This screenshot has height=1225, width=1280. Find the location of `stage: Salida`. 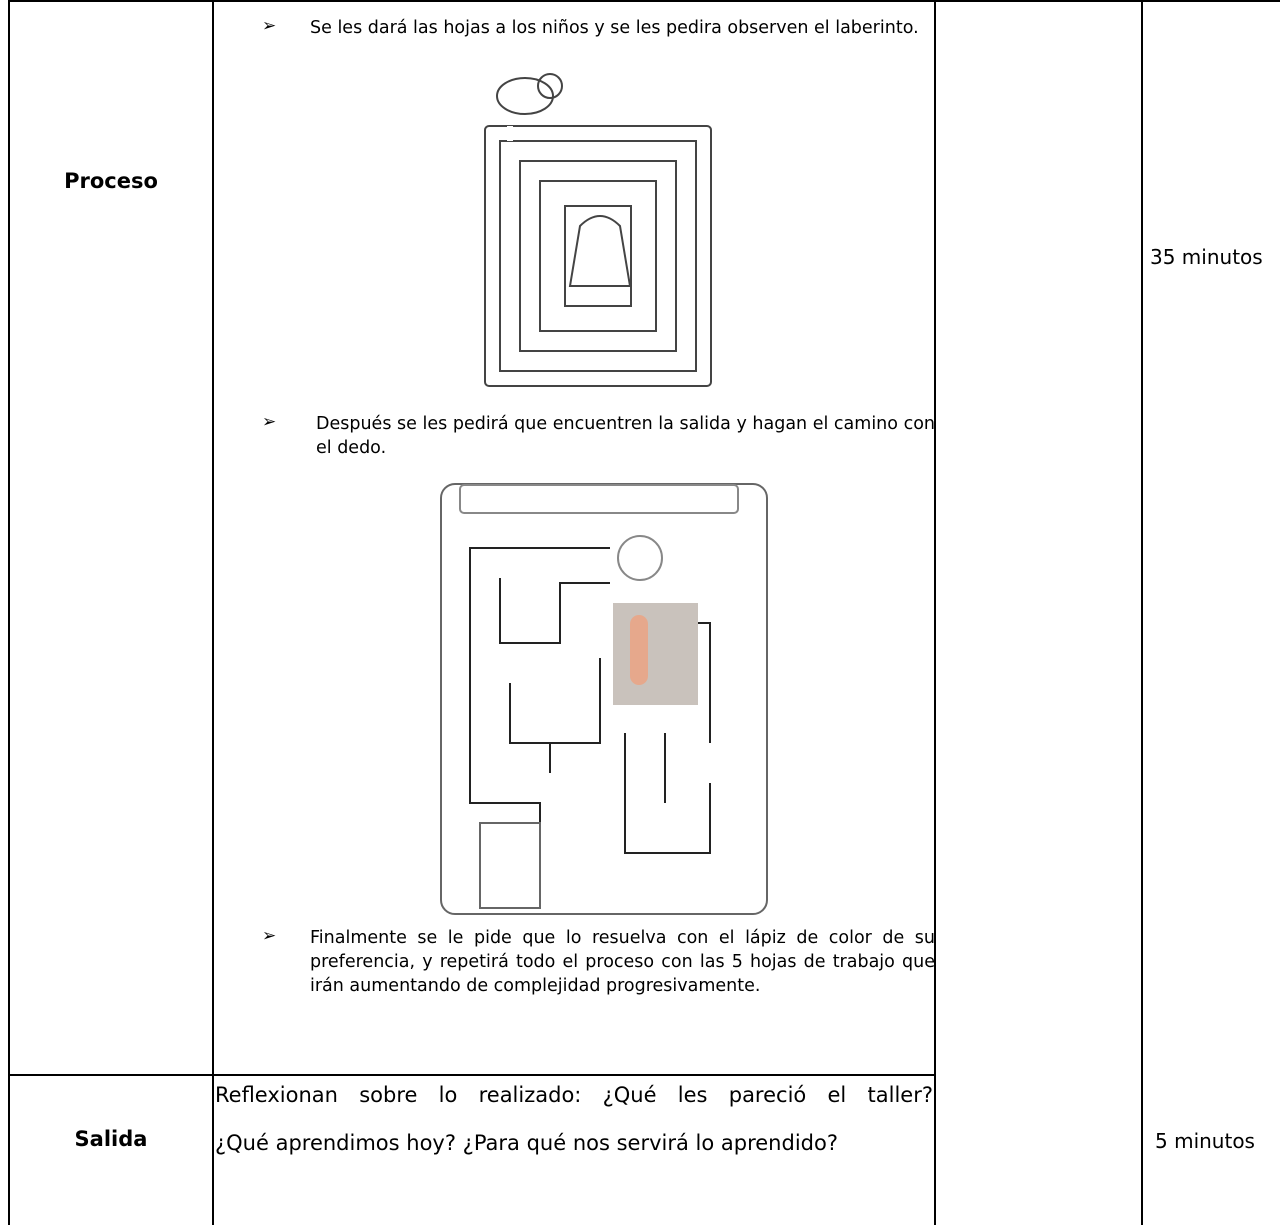

stage: Salida is located at coordinates (111, 1139).